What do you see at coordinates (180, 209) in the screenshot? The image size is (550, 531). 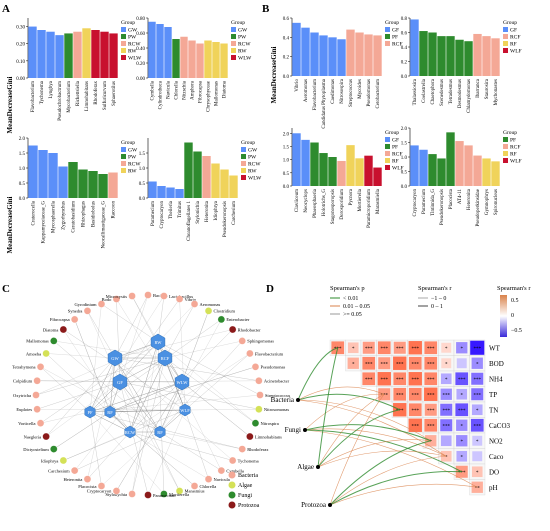 I see `x-tick-label: Trimitus` at bounding box center [180, 209].